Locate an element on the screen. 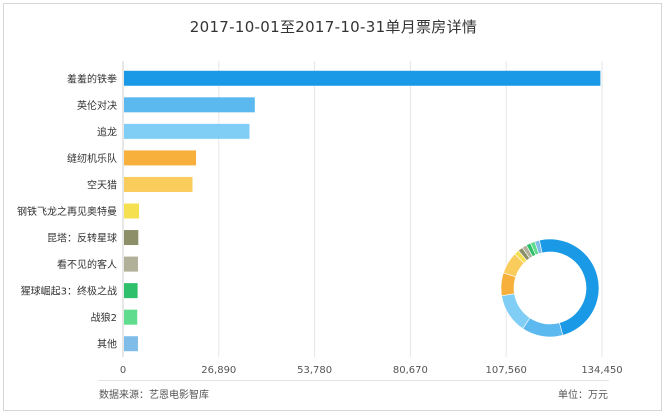  category-label: 猩球崛起3：终极之战 is located at coordinates (69, 291).